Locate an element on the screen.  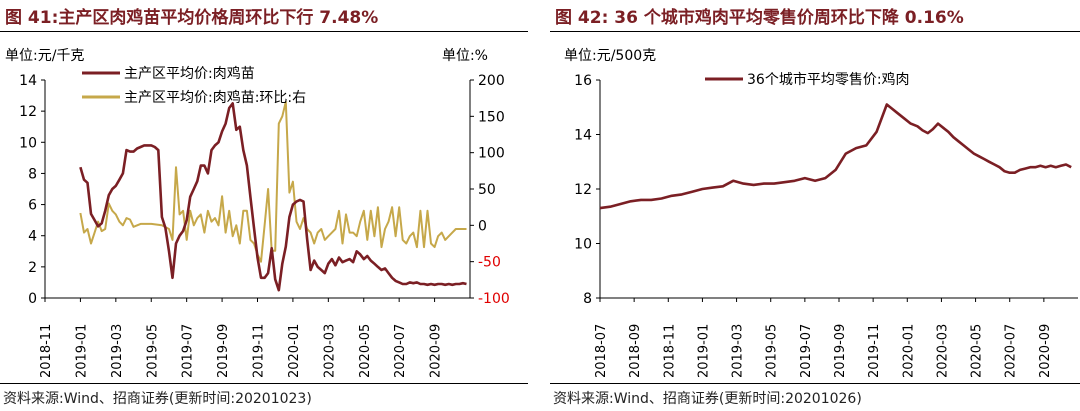
y-tick-label: 16 is located at coordinates (583, 81).